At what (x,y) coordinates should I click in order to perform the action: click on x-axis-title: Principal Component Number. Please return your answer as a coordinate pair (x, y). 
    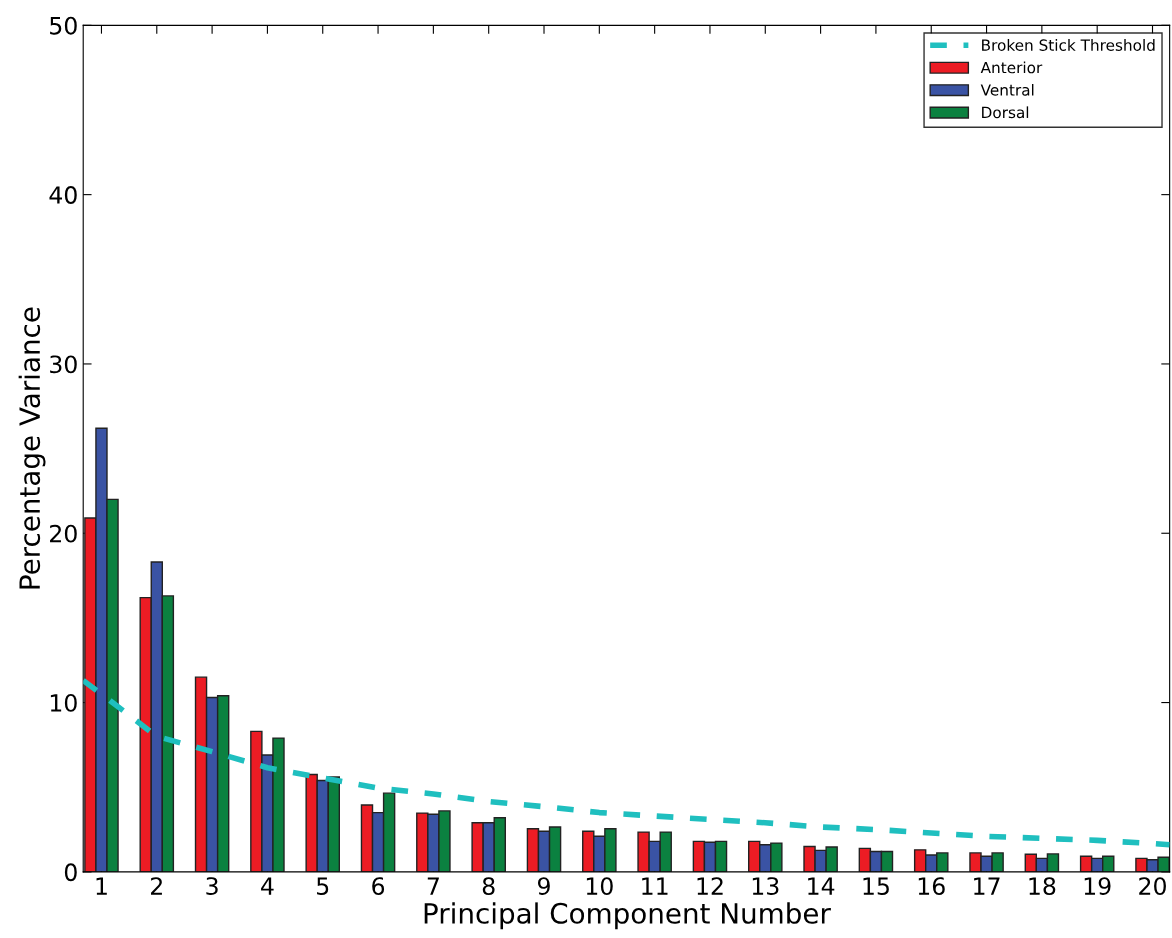
    Looking at the image, I should click on (627, 916).